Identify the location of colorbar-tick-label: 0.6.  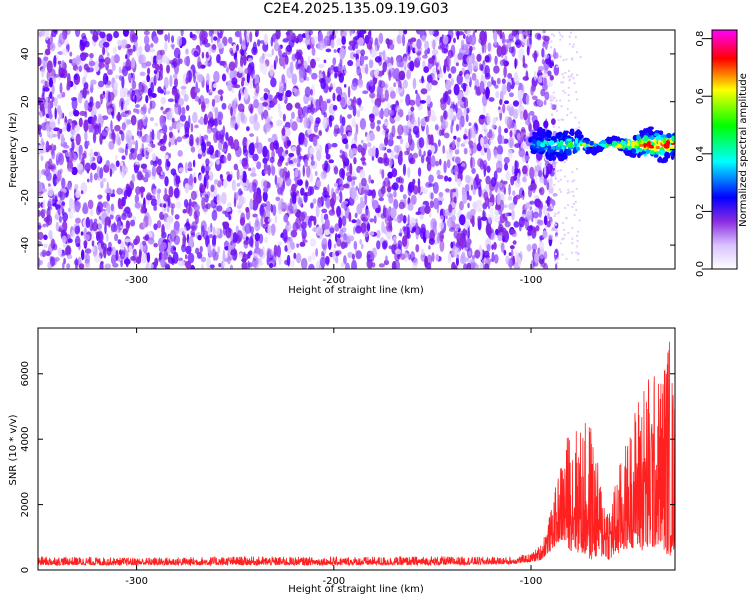
(700, 96).